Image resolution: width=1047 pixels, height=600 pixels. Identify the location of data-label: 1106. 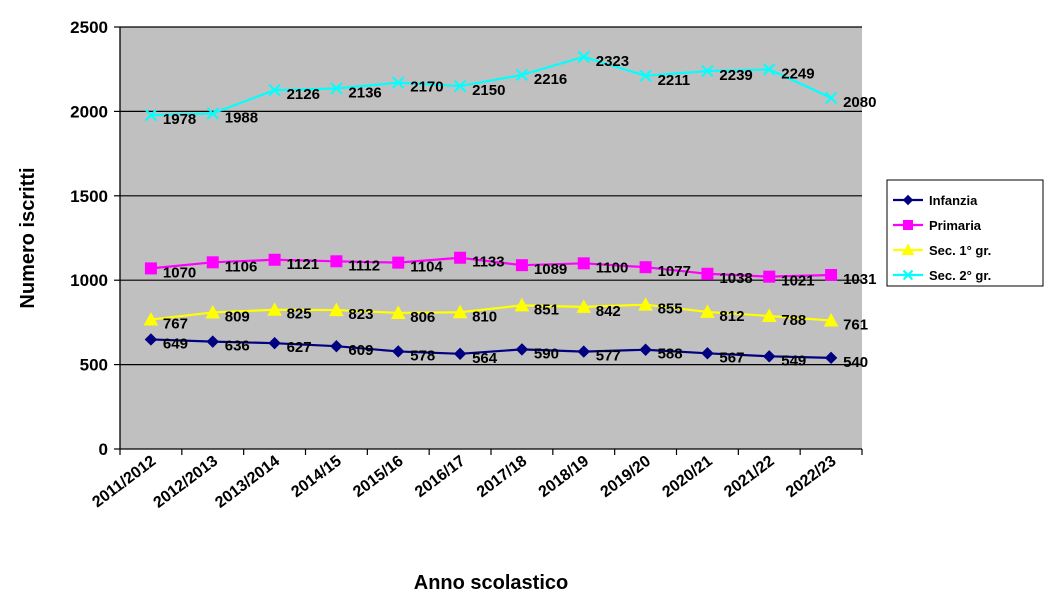
(241, 266).